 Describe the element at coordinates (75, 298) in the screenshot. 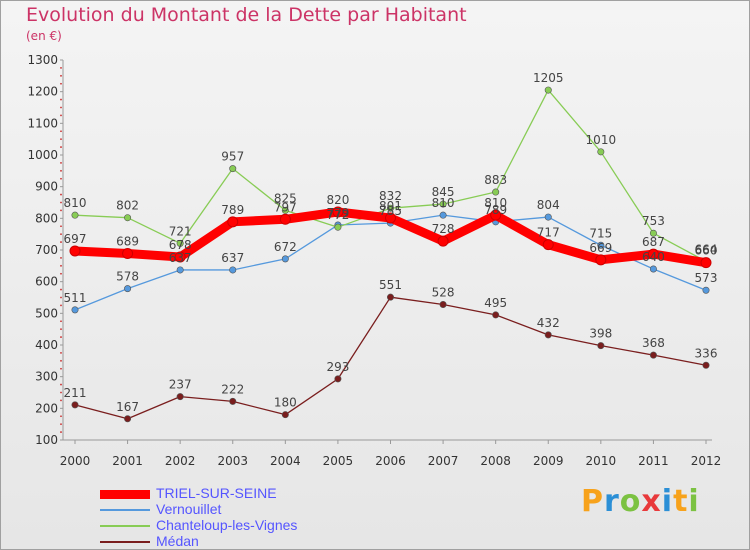

I see `data-label: 511` at that location.